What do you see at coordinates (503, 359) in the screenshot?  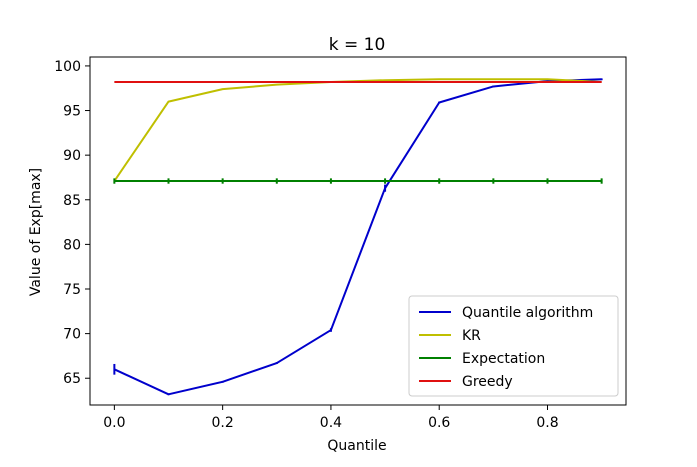 I see `legend-label: Expectation` at bounding box center [503, 359].